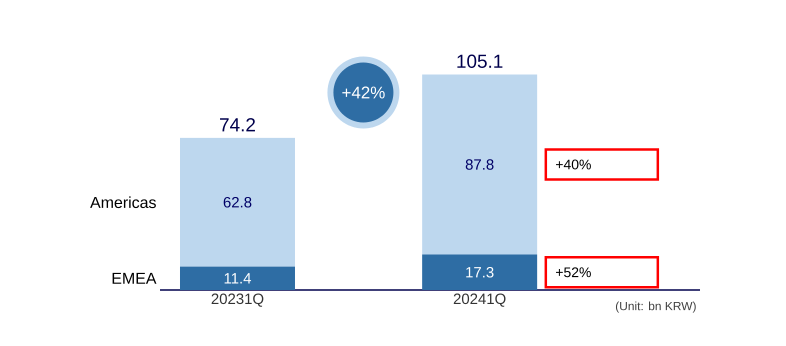 This screenshot has height=346, width=786. Describe the element at coordinates (134, 278) in the screenshot. I see `series-label: EMEA` at that location.